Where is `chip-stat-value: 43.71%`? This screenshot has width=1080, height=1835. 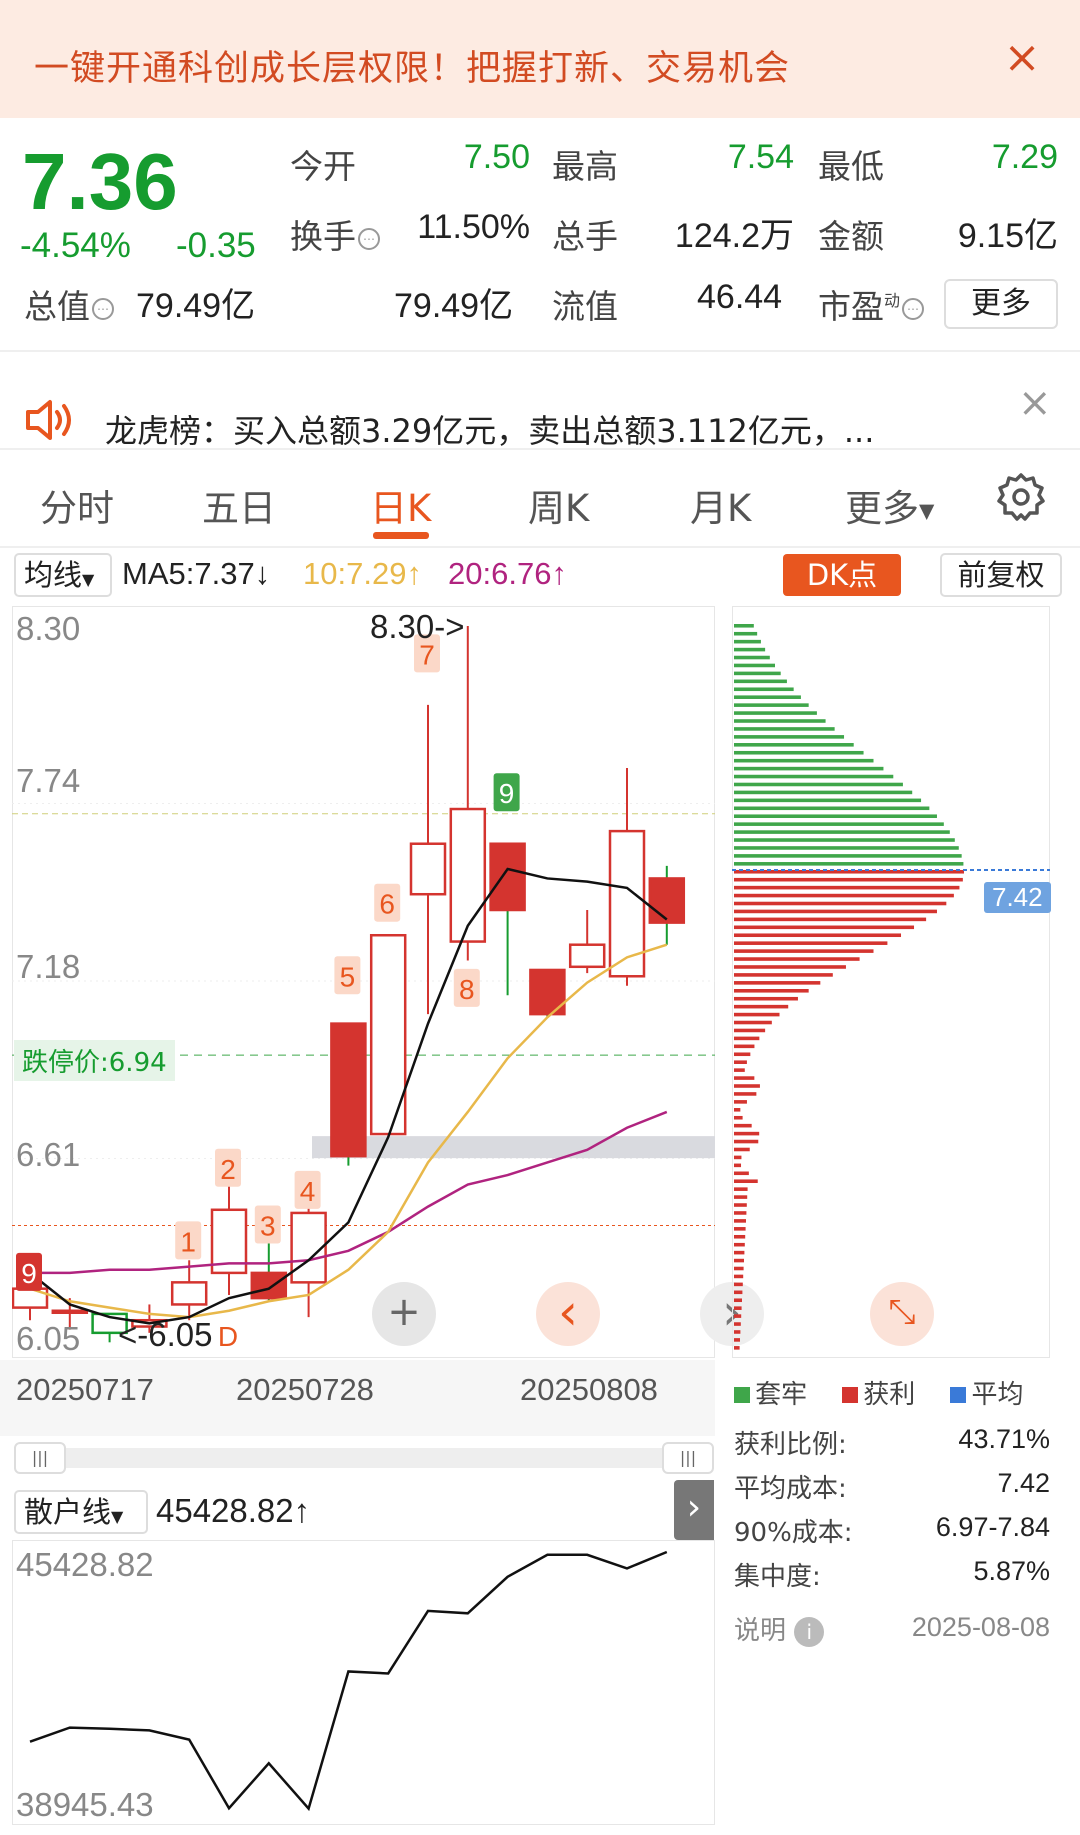
chip-stat-value: 43.71% is located at coordinates (1004, 1439).